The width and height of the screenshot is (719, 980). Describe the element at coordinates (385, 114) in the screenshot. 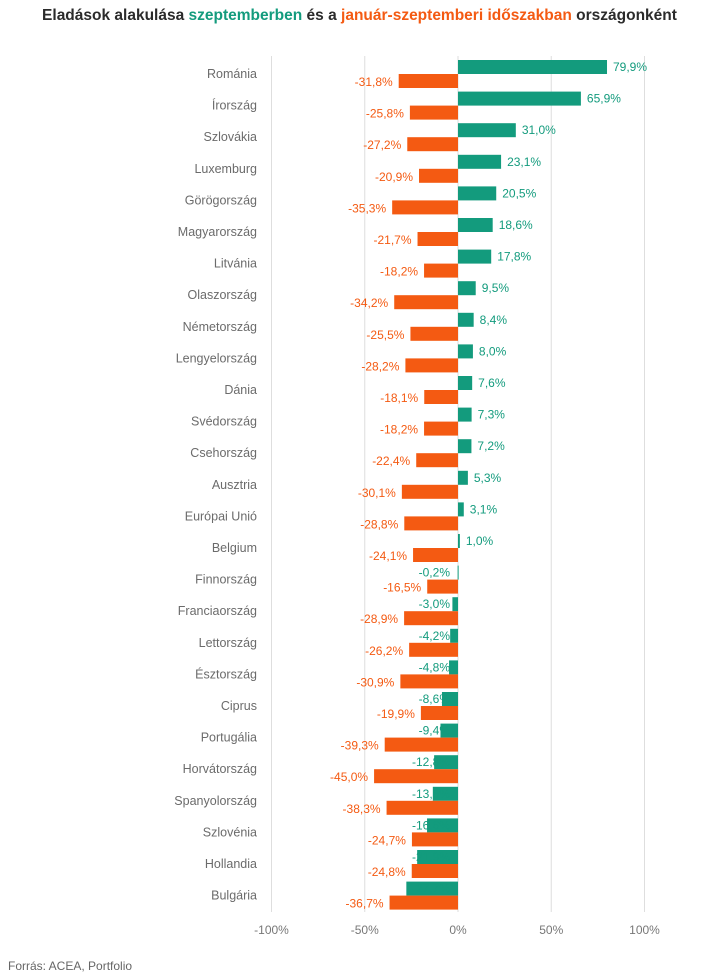

I see `ytd-value-label: -25,8%` at that location.